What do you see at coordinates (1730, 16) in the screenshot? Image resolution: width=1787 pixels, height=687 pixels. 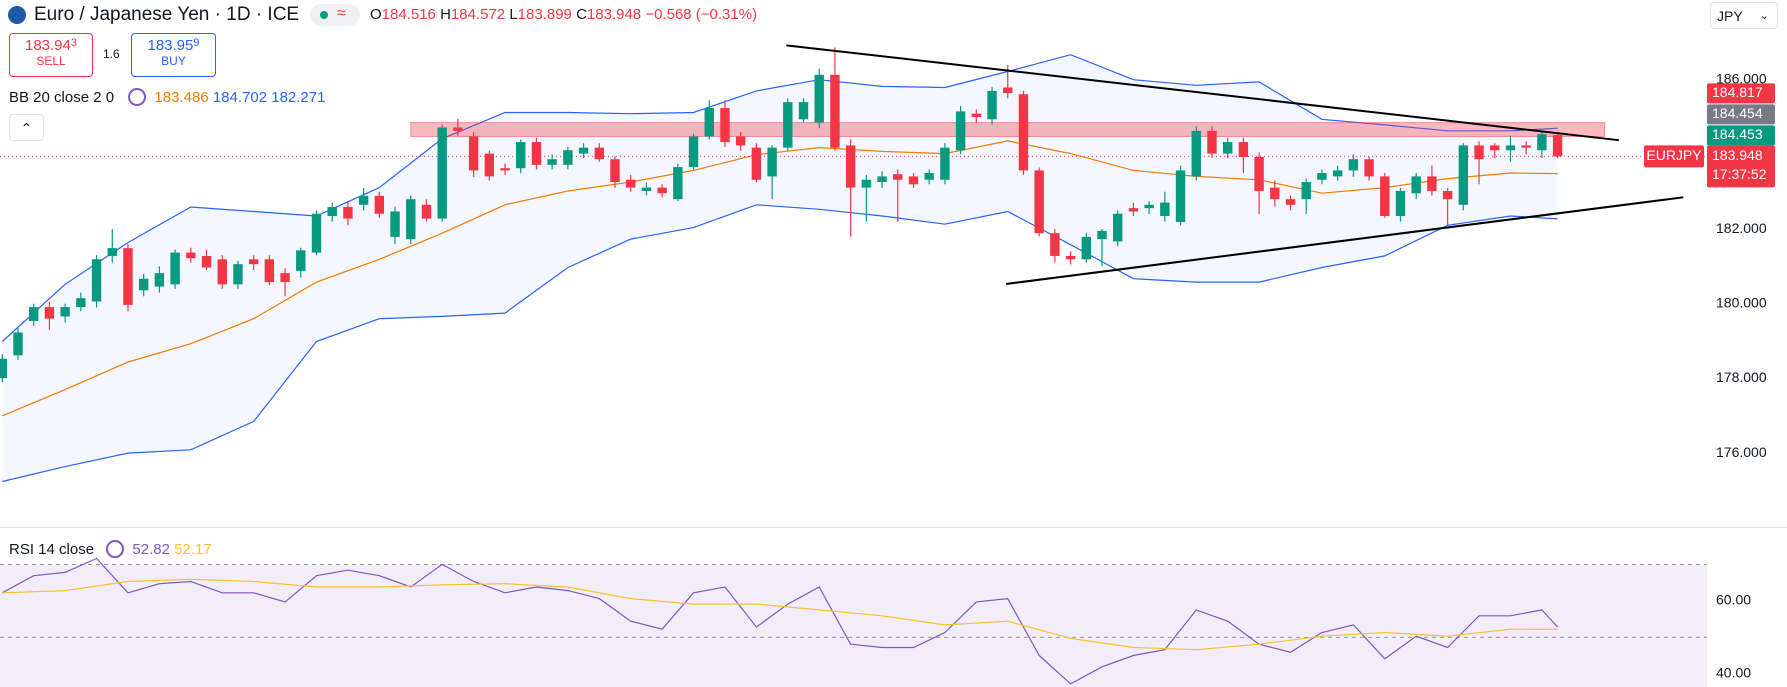 I see `currency: JPY` at bounding box center [1730, 16].